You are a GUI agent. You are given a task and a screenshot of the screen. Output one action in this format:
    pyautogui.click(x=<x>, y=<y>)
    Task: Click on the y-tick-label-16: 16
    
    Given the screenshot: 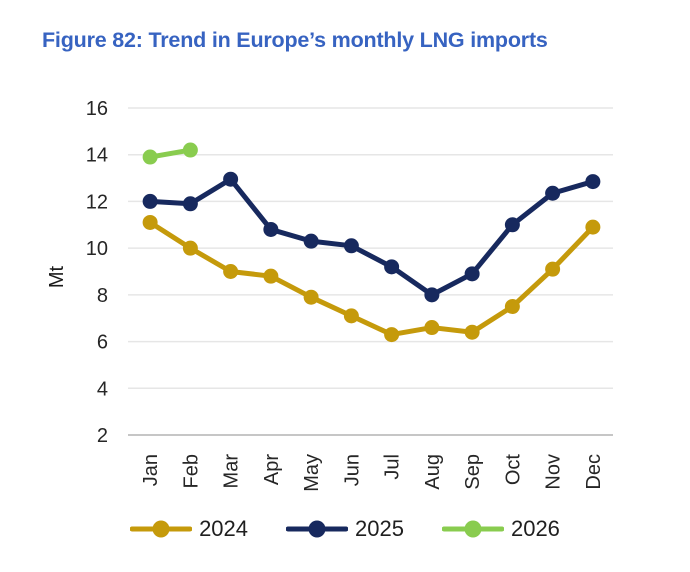 What is the action you would take?
    pyautogui.click(x=97, y=109)
    